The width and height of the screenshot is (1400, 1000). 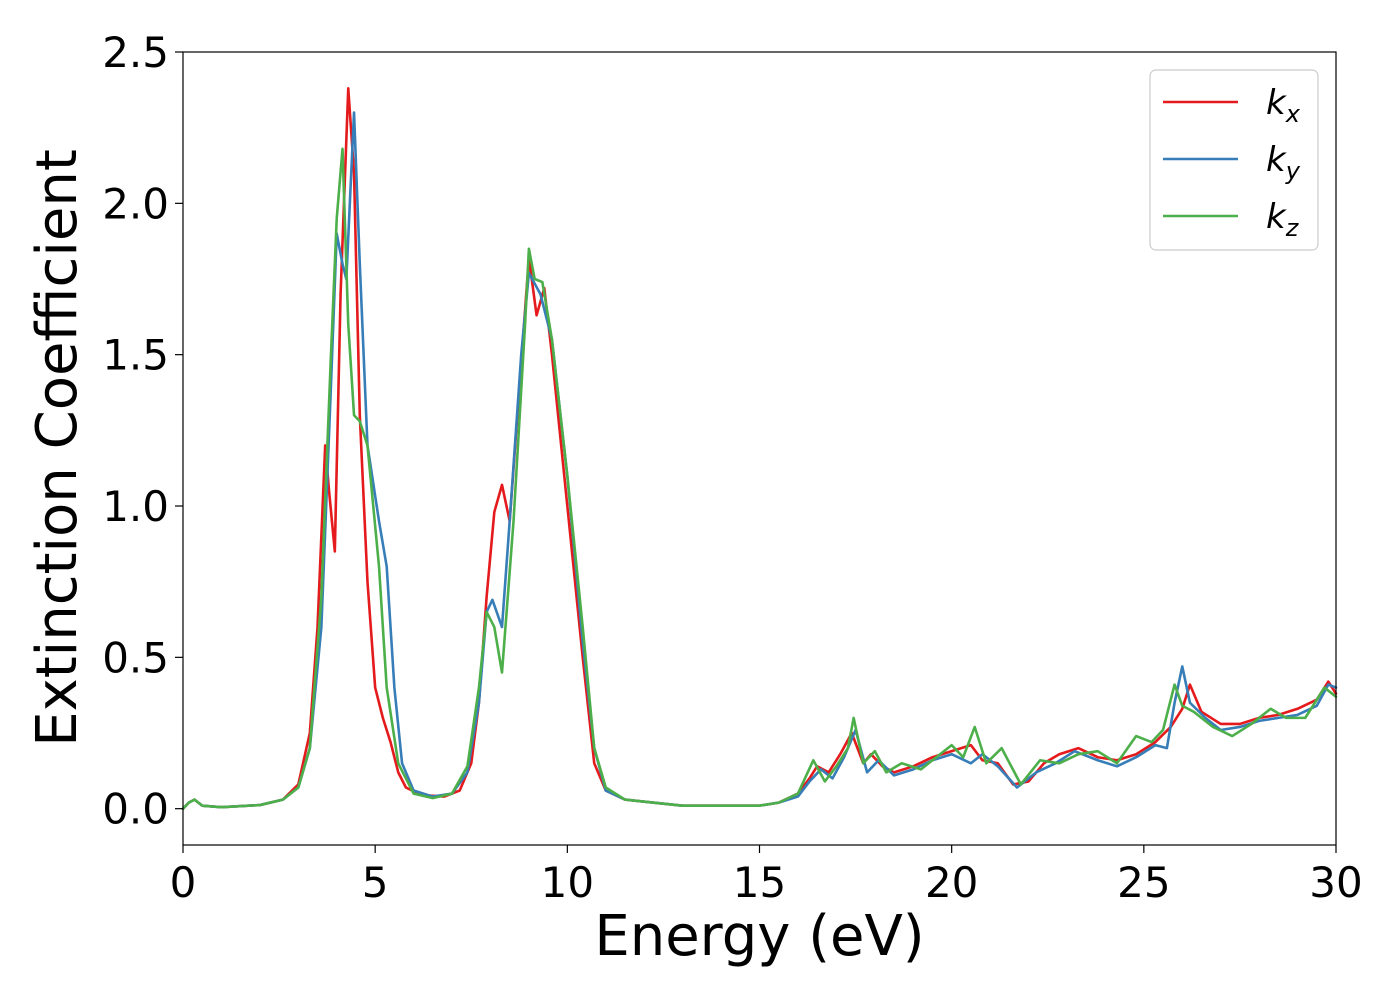 What do you see at coordinates (135, 52) in the screenshot?
I see `y-tick-label: 2.5` at bounding box center [135, 52].